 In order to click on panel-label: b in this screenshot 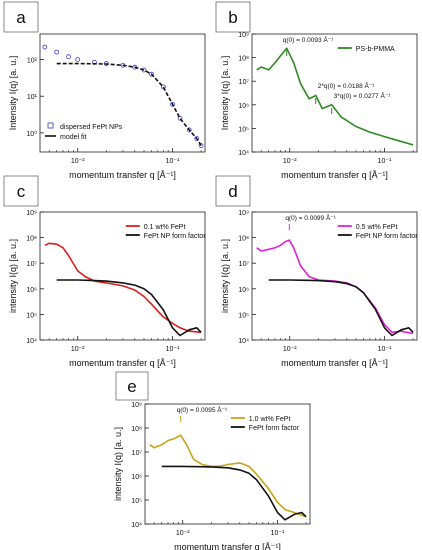, I will do `click(232, 17)`.